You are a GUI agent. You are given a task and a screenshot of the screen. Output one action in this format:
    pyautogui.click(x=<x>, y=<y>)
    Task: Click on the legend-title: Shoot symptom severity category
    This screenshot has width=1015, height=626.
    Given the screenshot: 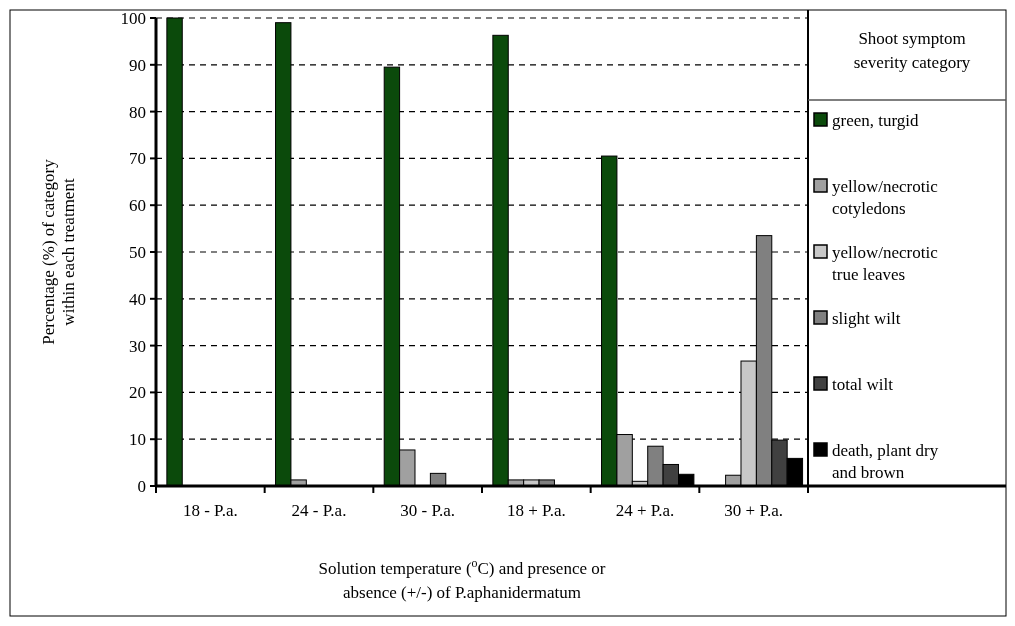 What is the action you would take?
    pyautogui.click(x=912, y=50)
    